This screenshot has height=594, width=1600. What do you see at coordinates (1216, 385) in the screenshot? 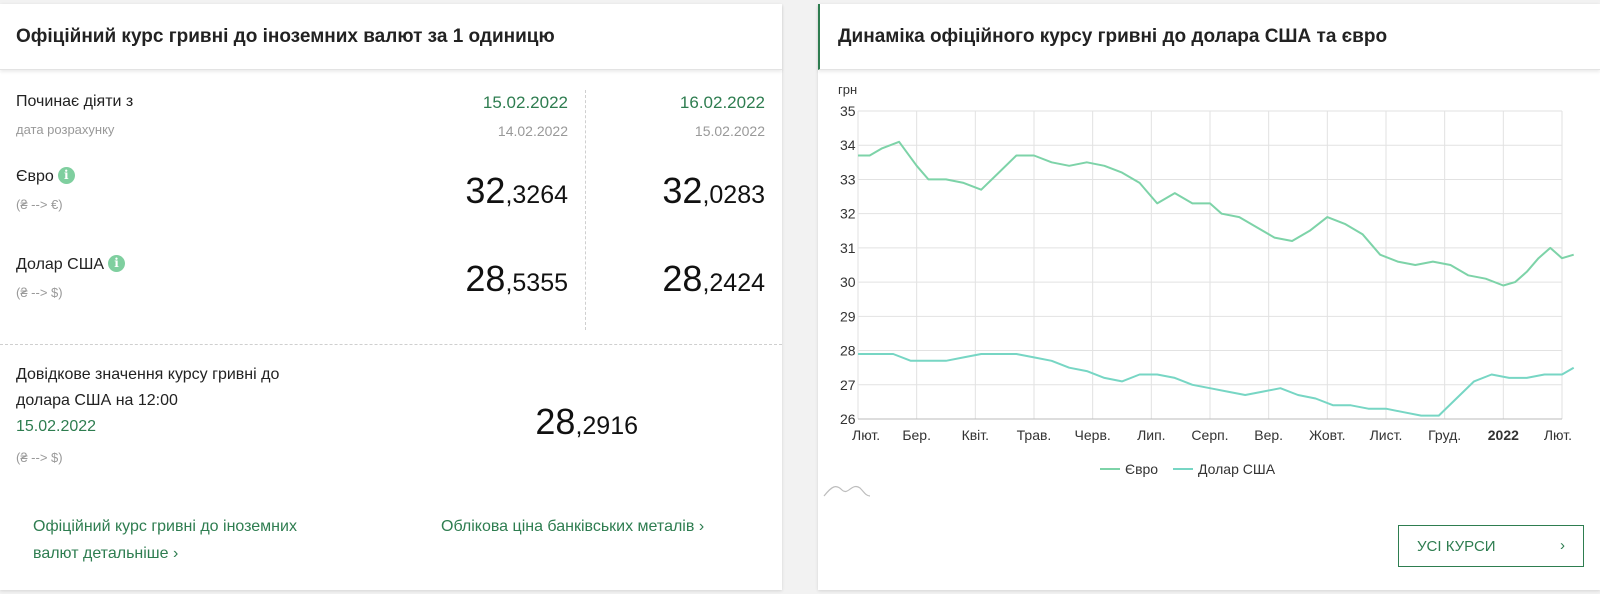
I see `series-line-usd` at bounding box center [1216, 385].